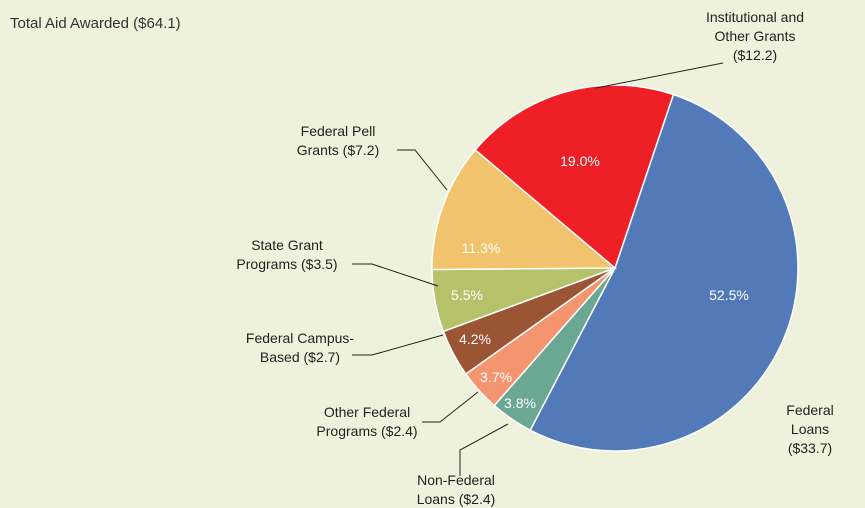  Describe the element at coordinates (496, 377) in the screenshot. I see `data-label: 3.7%` at that location.